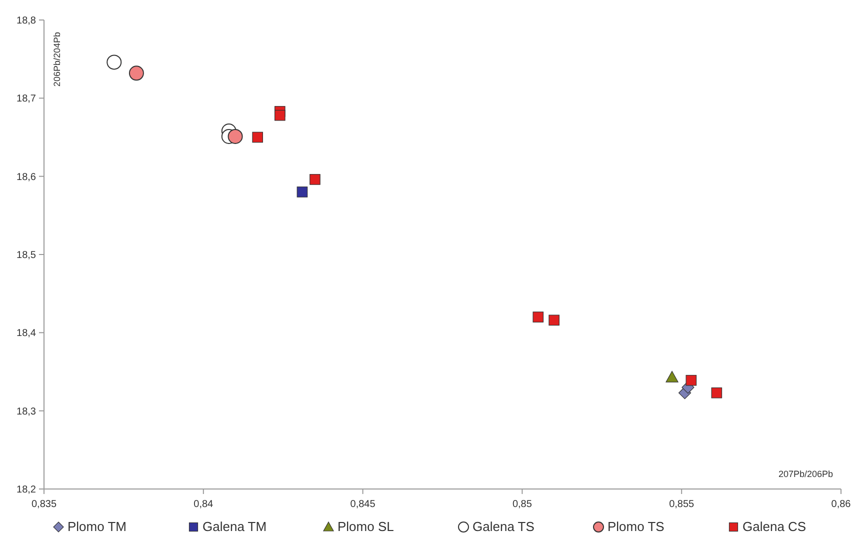 The height and width of the screenshot is (543, 867). I want to click on y-tick-label: 18,4, so click(26, 334).